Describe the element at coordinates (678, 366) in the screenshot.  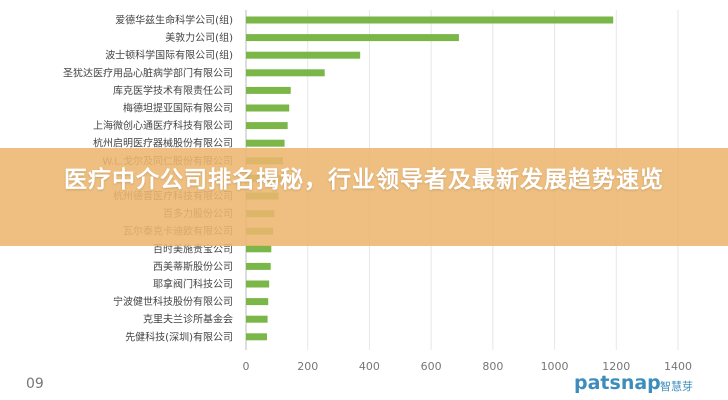
I see `x-tick-label: 1400` at that location.